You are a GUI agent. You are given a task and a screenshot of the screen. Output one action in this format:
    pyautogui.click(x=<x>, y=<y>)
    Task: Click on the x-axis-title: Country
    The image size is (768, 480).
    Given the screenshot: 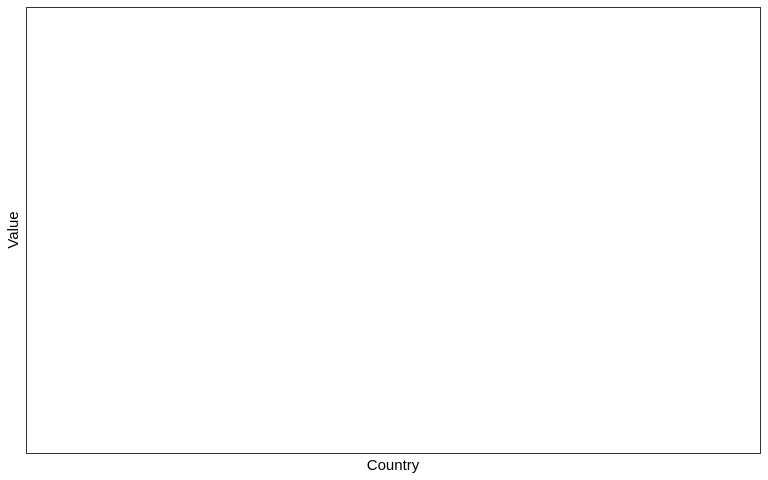 What is the action you would take?
    pyautogui.click(x=393, y=465)
    